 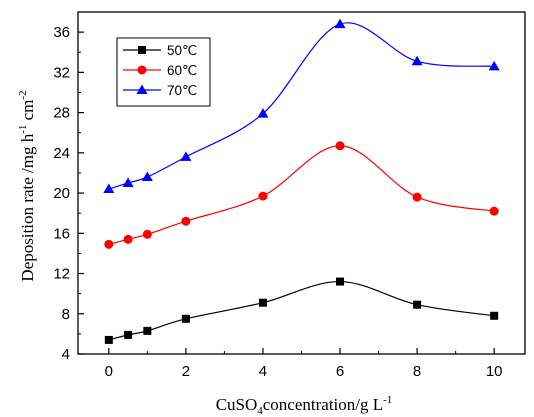 I want to click on x-tick-label: 2, so click(x=186, y=371).